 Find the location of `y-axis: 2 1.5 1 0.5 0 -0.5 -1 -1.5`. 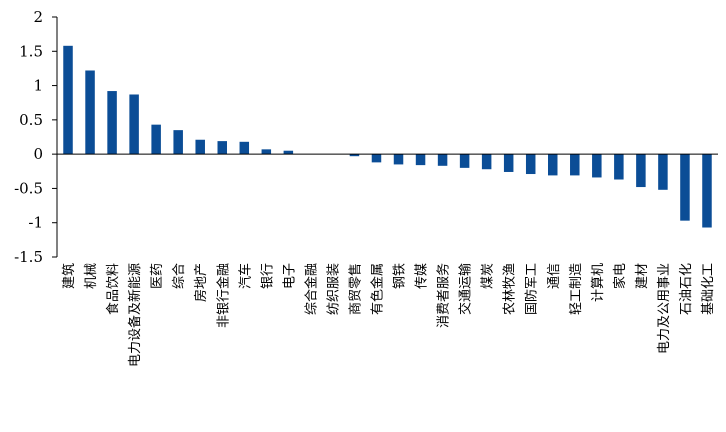

y-axis: 2 1.5 1 0.5 0 -0.5 -1 -1.5 is located at coordinates (36, 137).